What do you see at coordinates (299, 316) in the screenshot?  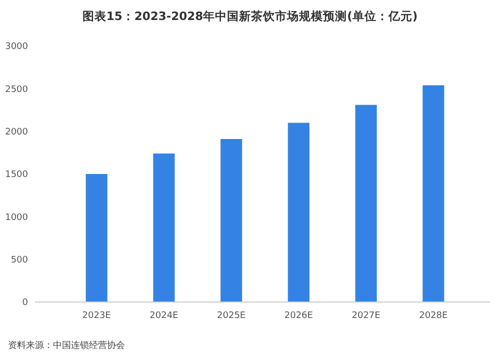 I see `x-tick-label: 2026E` at bounding box center [299, 316].